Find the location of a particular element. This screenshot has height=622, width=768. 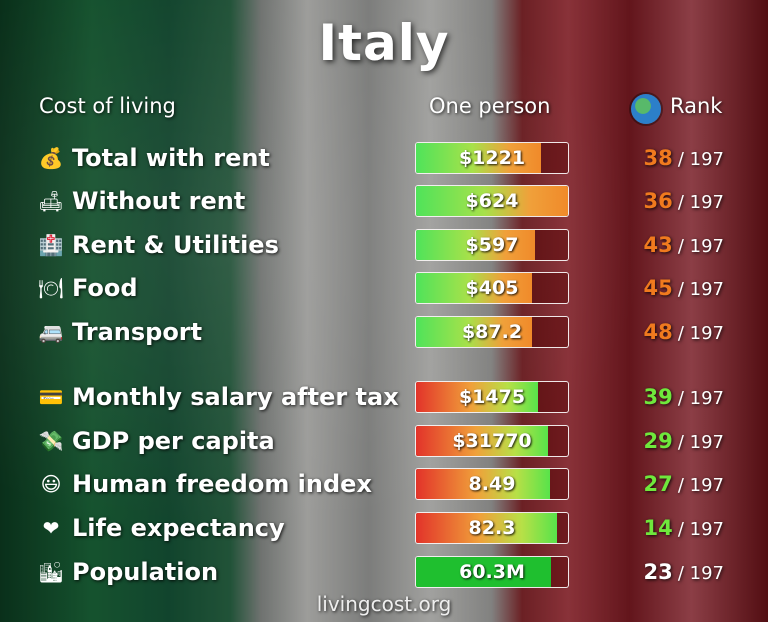

stat-row: 🍽 Food $405 45 / 197 is located at coordinates (384, 288).